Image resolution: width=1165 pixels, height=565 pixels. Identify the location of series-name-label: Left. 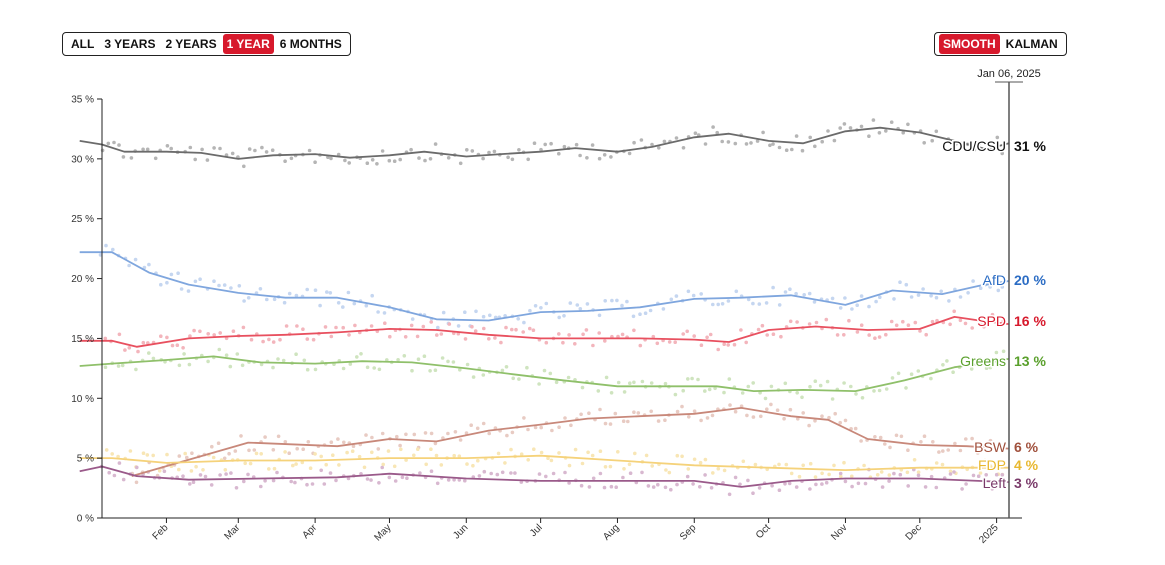
(994, 483).